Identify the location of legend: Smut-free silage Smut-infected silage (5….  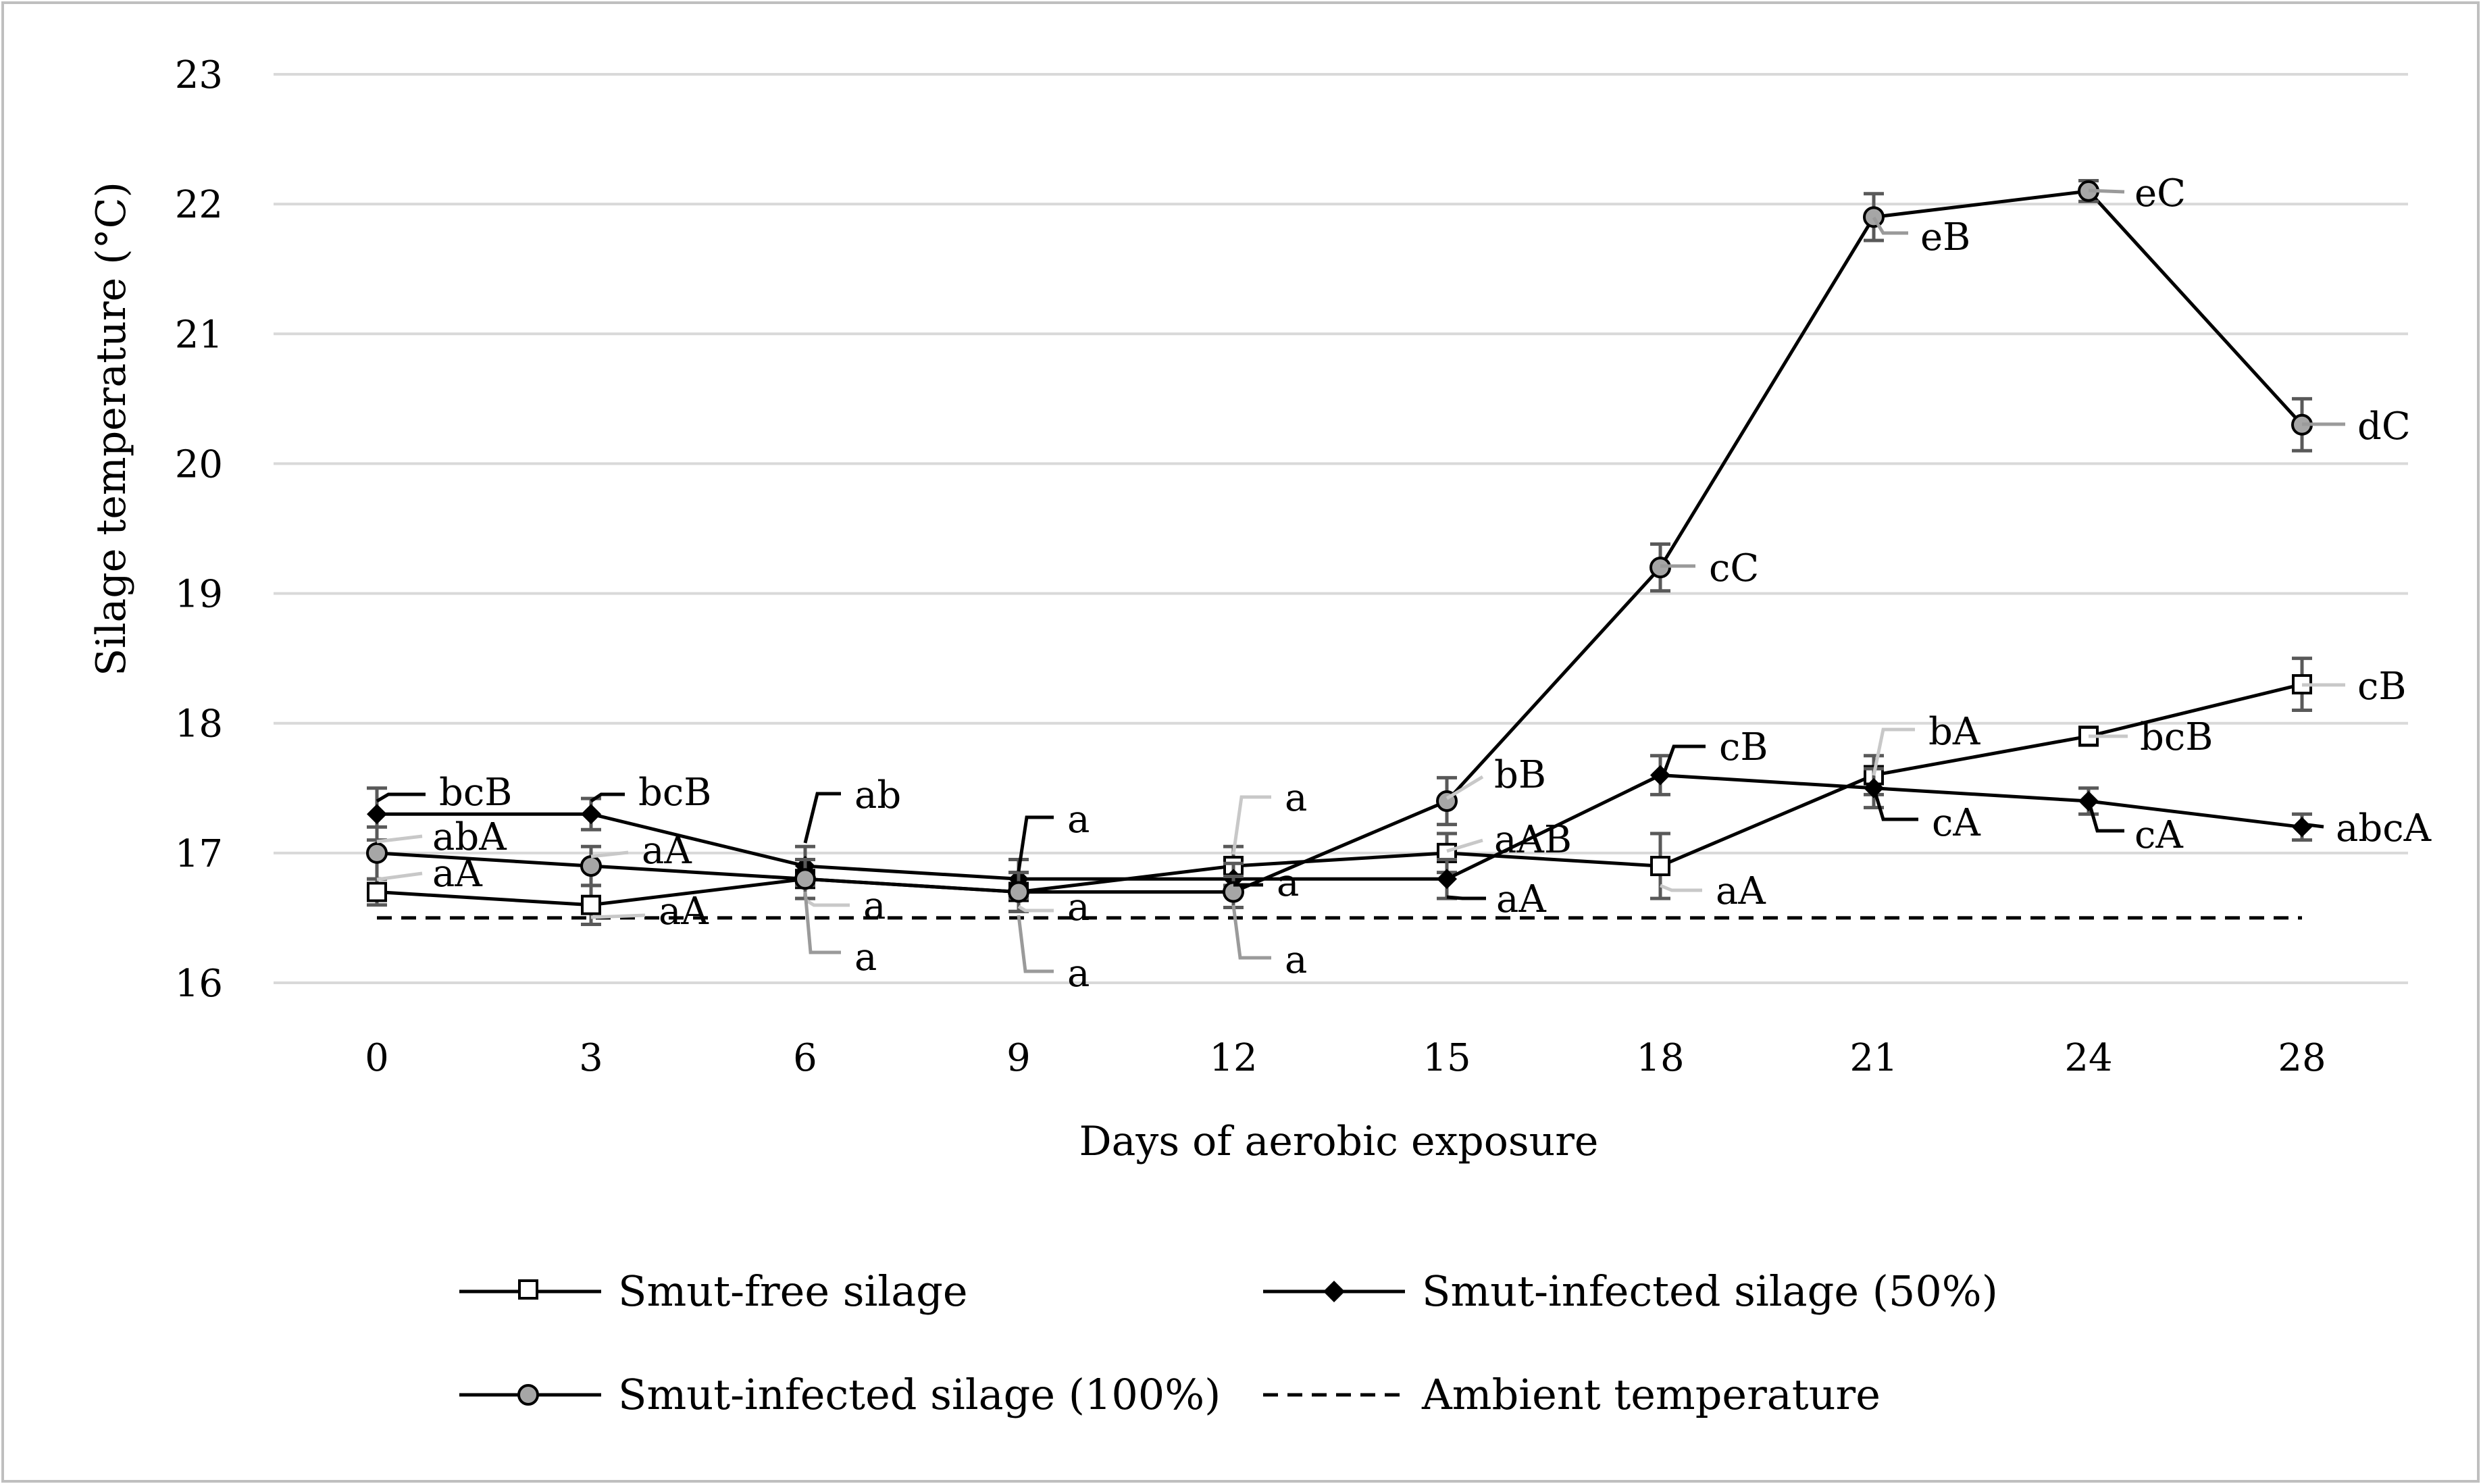
(1228, 1342).